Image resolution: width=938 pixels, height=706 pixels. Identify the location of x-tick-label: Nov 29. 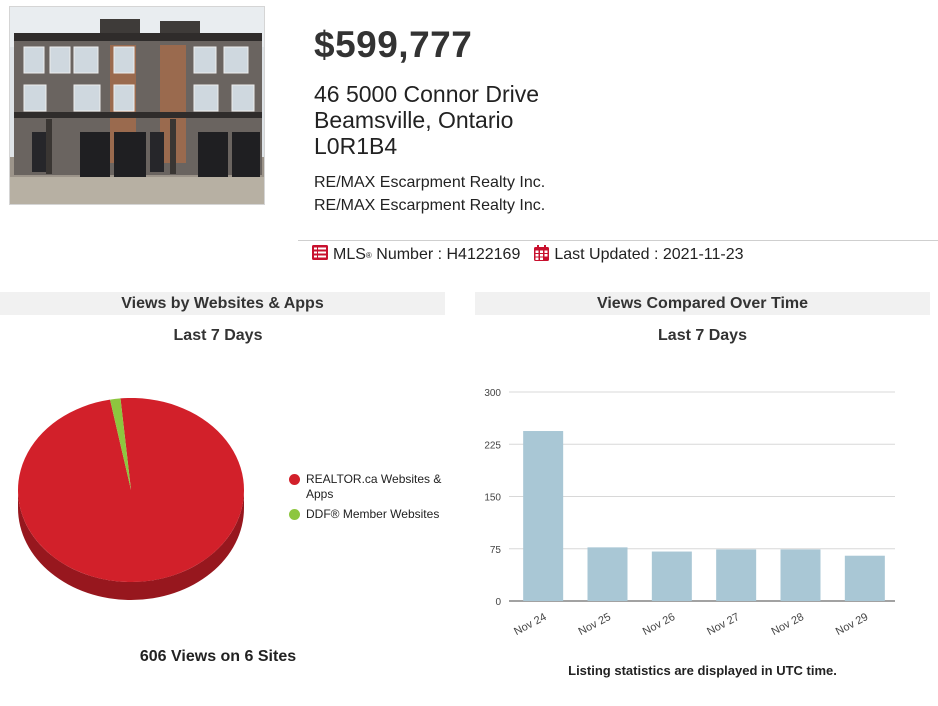
(852, 624).